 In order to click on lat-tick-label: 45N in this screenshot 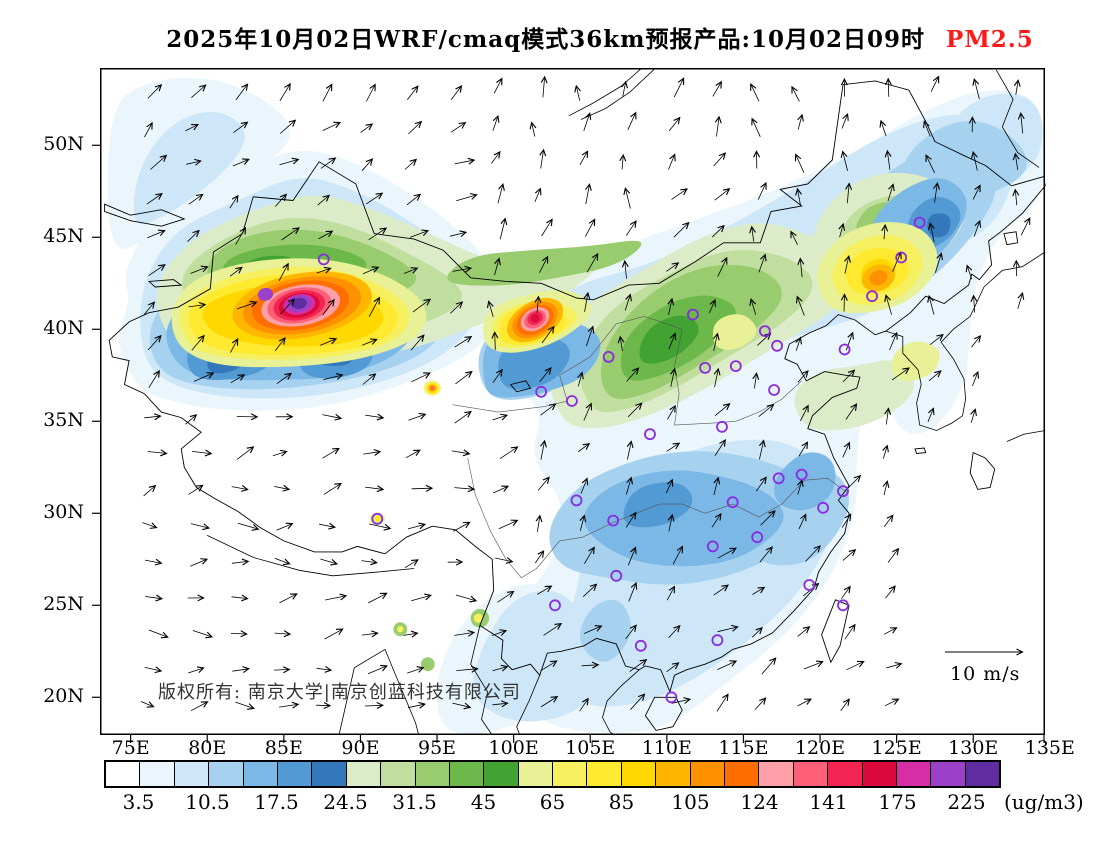, I will do `click(63, 236)`.